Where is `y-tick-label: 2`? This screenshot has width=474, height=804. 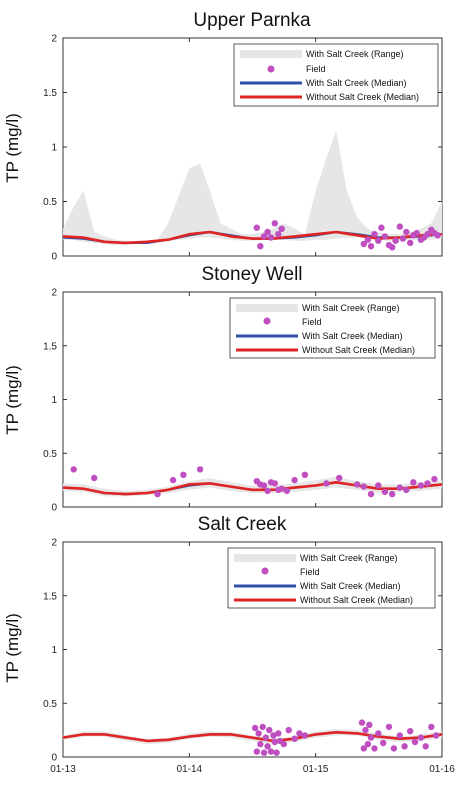 y-tick-label: 2 is located at coordinates (54, 293).